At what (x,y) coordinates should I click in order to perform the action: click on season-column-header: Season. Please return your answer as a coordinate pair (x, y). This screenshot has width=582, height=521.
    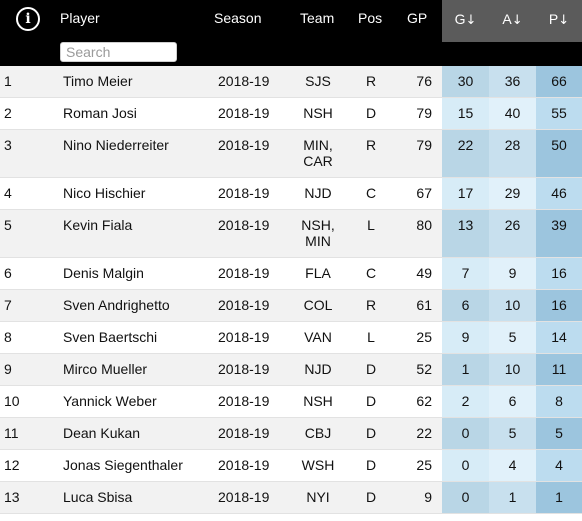
    Looking at the image, I should click on (238, 18).